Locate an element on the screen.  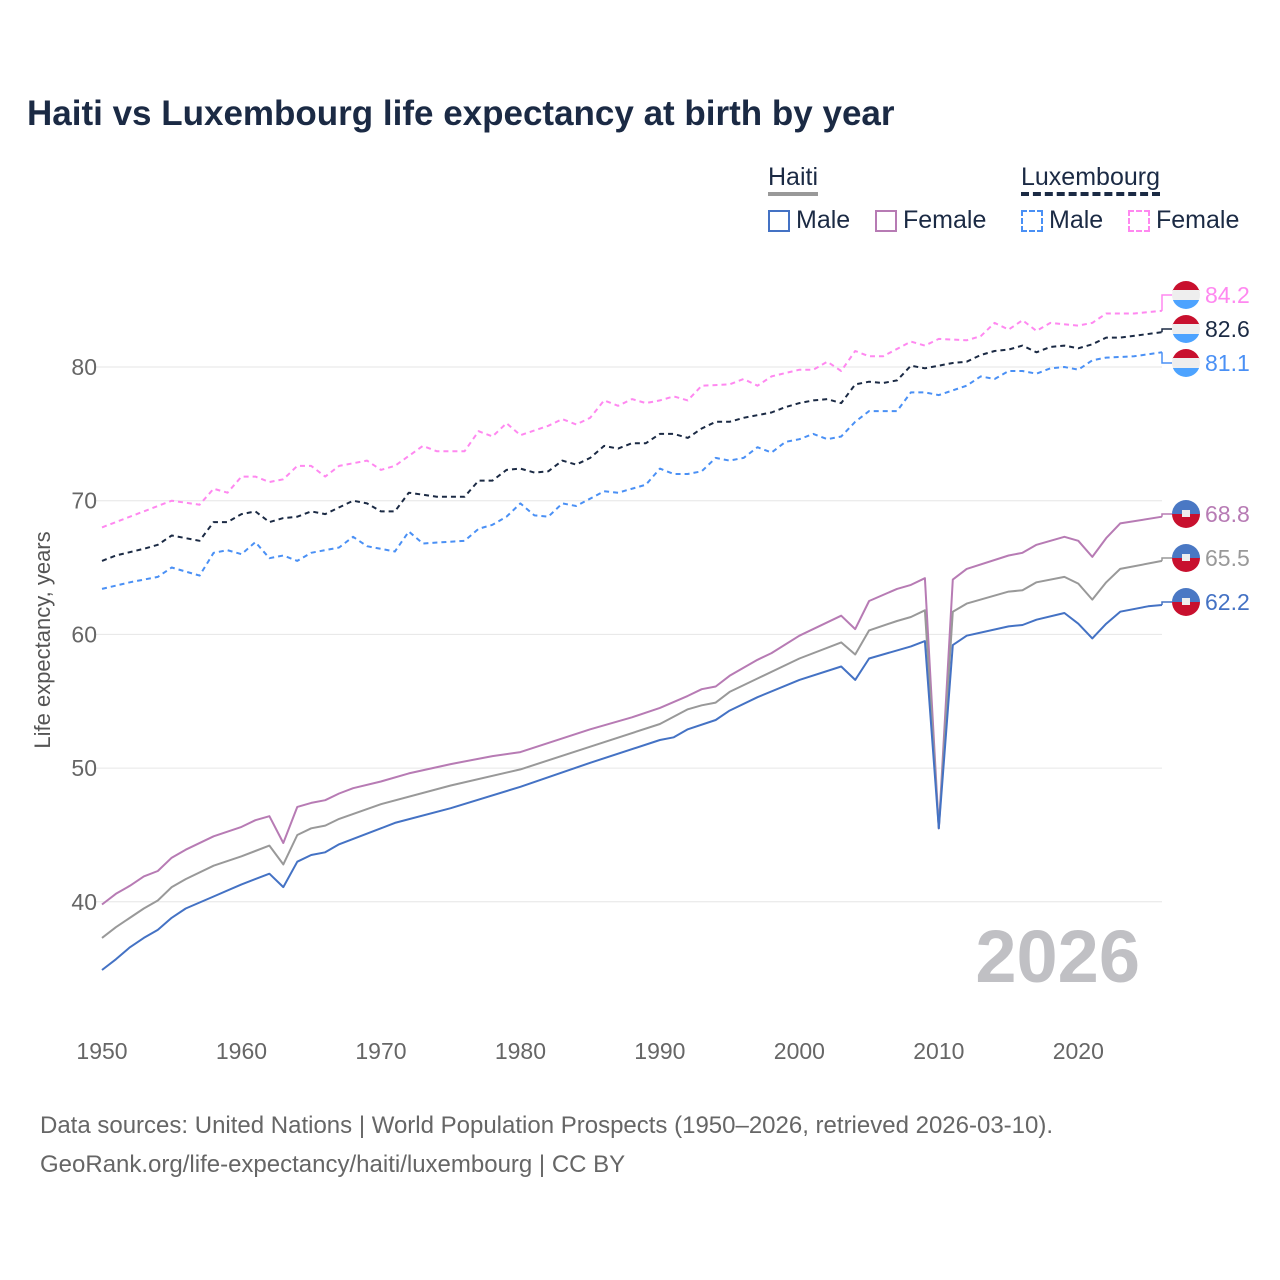
y-tick-label: 40 is located at coordinates (84, 902).